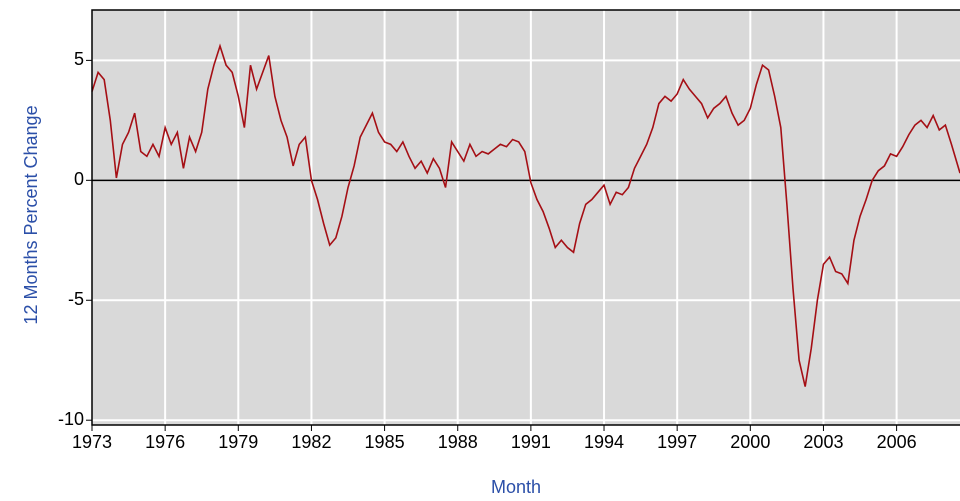  Describe the element at coordinates (92, 442) in the screenshot. I see `x-tick-label: 1973` at that location.